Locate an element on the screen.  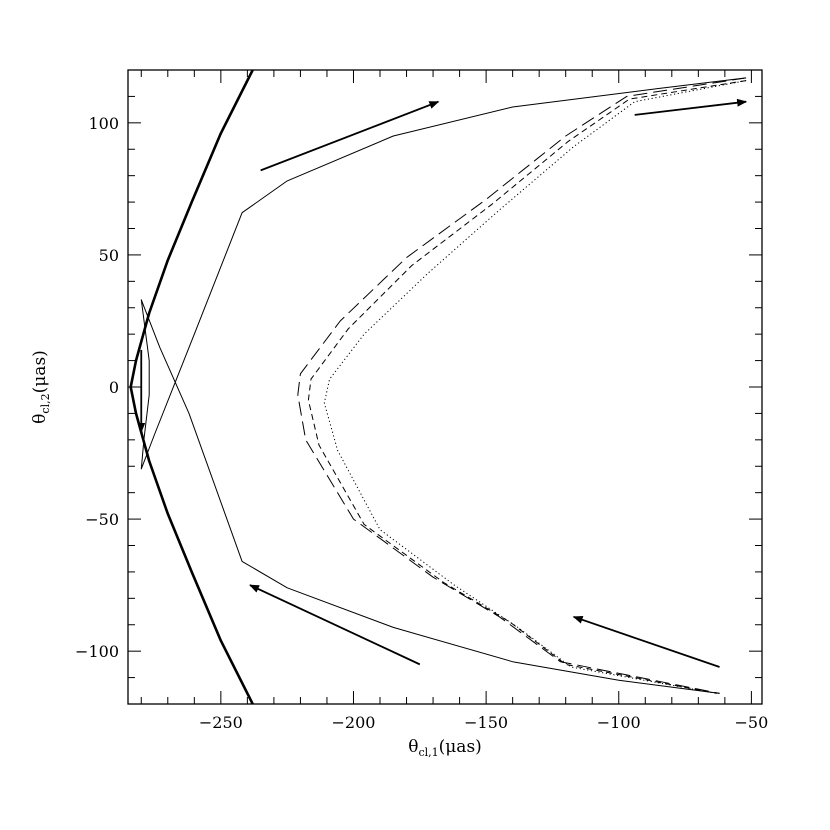
x-tick-label: −200 is located at coordinates (354, 722).